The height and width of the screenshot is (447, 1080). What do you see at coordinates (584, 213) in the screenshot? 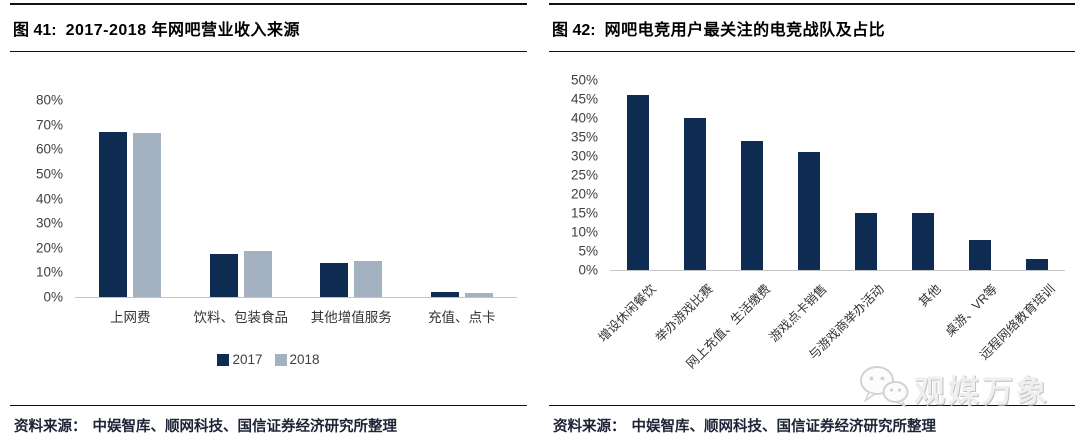
I see `y-tick-label: 15%` at bounding box center [584, 213].